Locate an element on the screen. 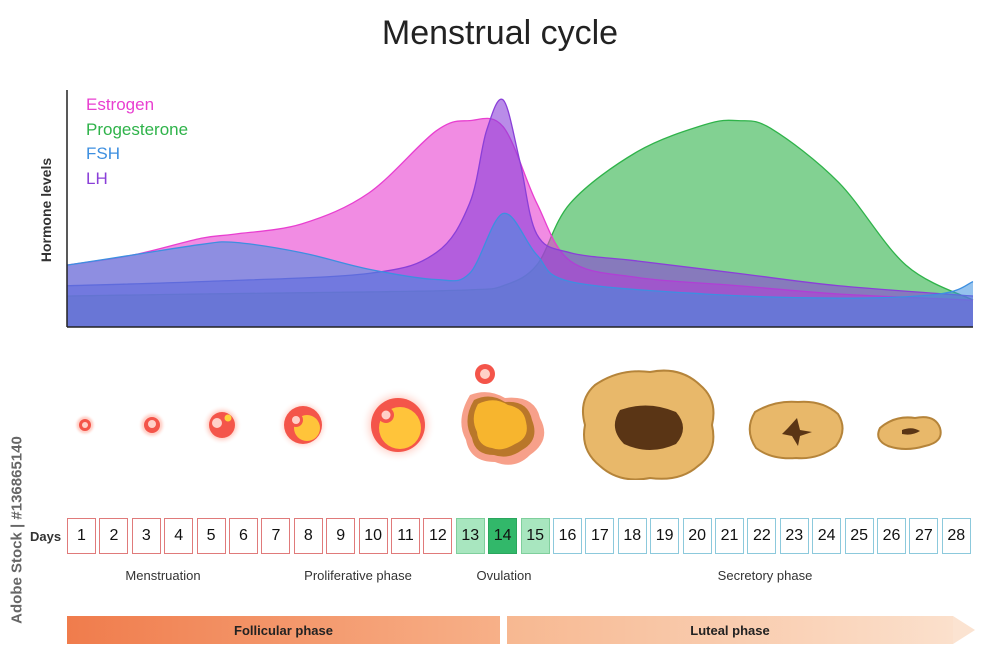 This screenshot has height=667, width=1000. phase-secretory: Secretory phase is located at coordinates (765, 575).